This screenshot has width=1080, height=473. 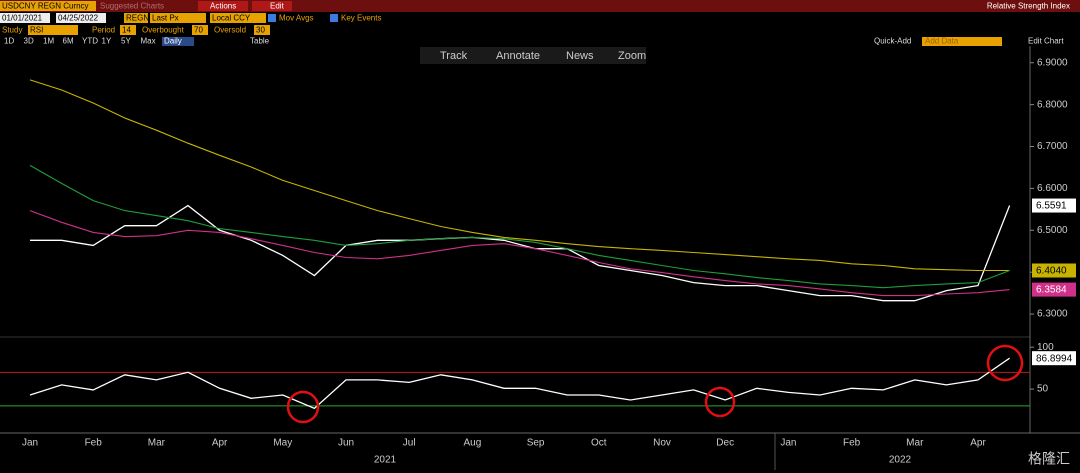 What do you see at coordinates (580, 56) in the screenshot?
I see `chart-tool: News` at bounding box center [580, 56].